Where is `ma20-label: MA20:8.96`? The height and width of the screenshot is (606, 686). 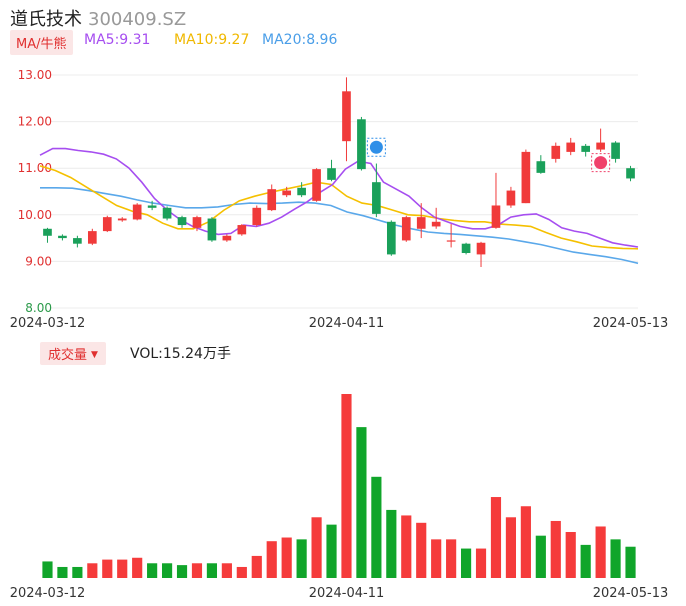 ma20-label: MA20:8.96 is located at coordinates (300, 40).